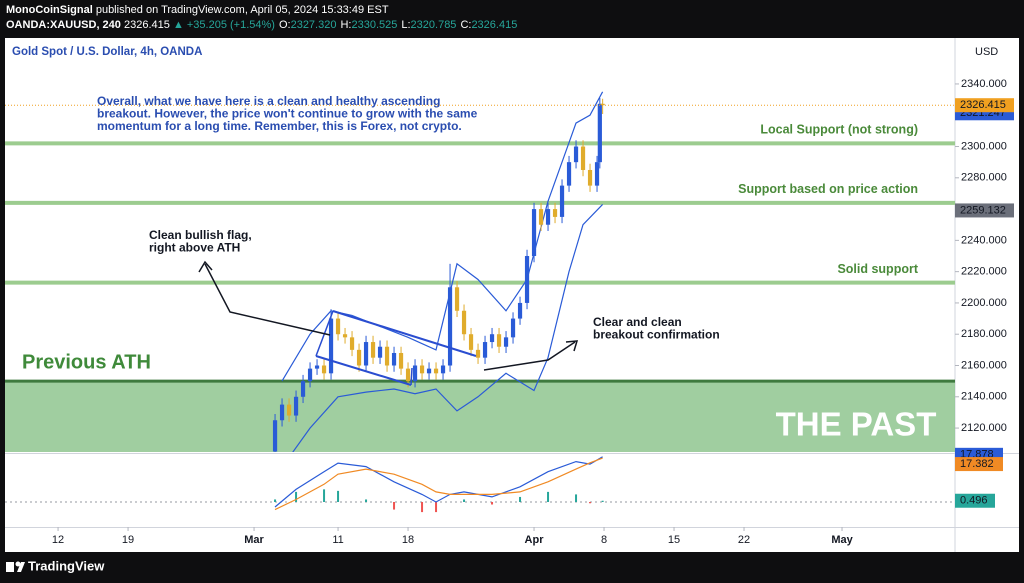 The image size is (1024, 583). I want to click on price-tag, so click(984, 210).